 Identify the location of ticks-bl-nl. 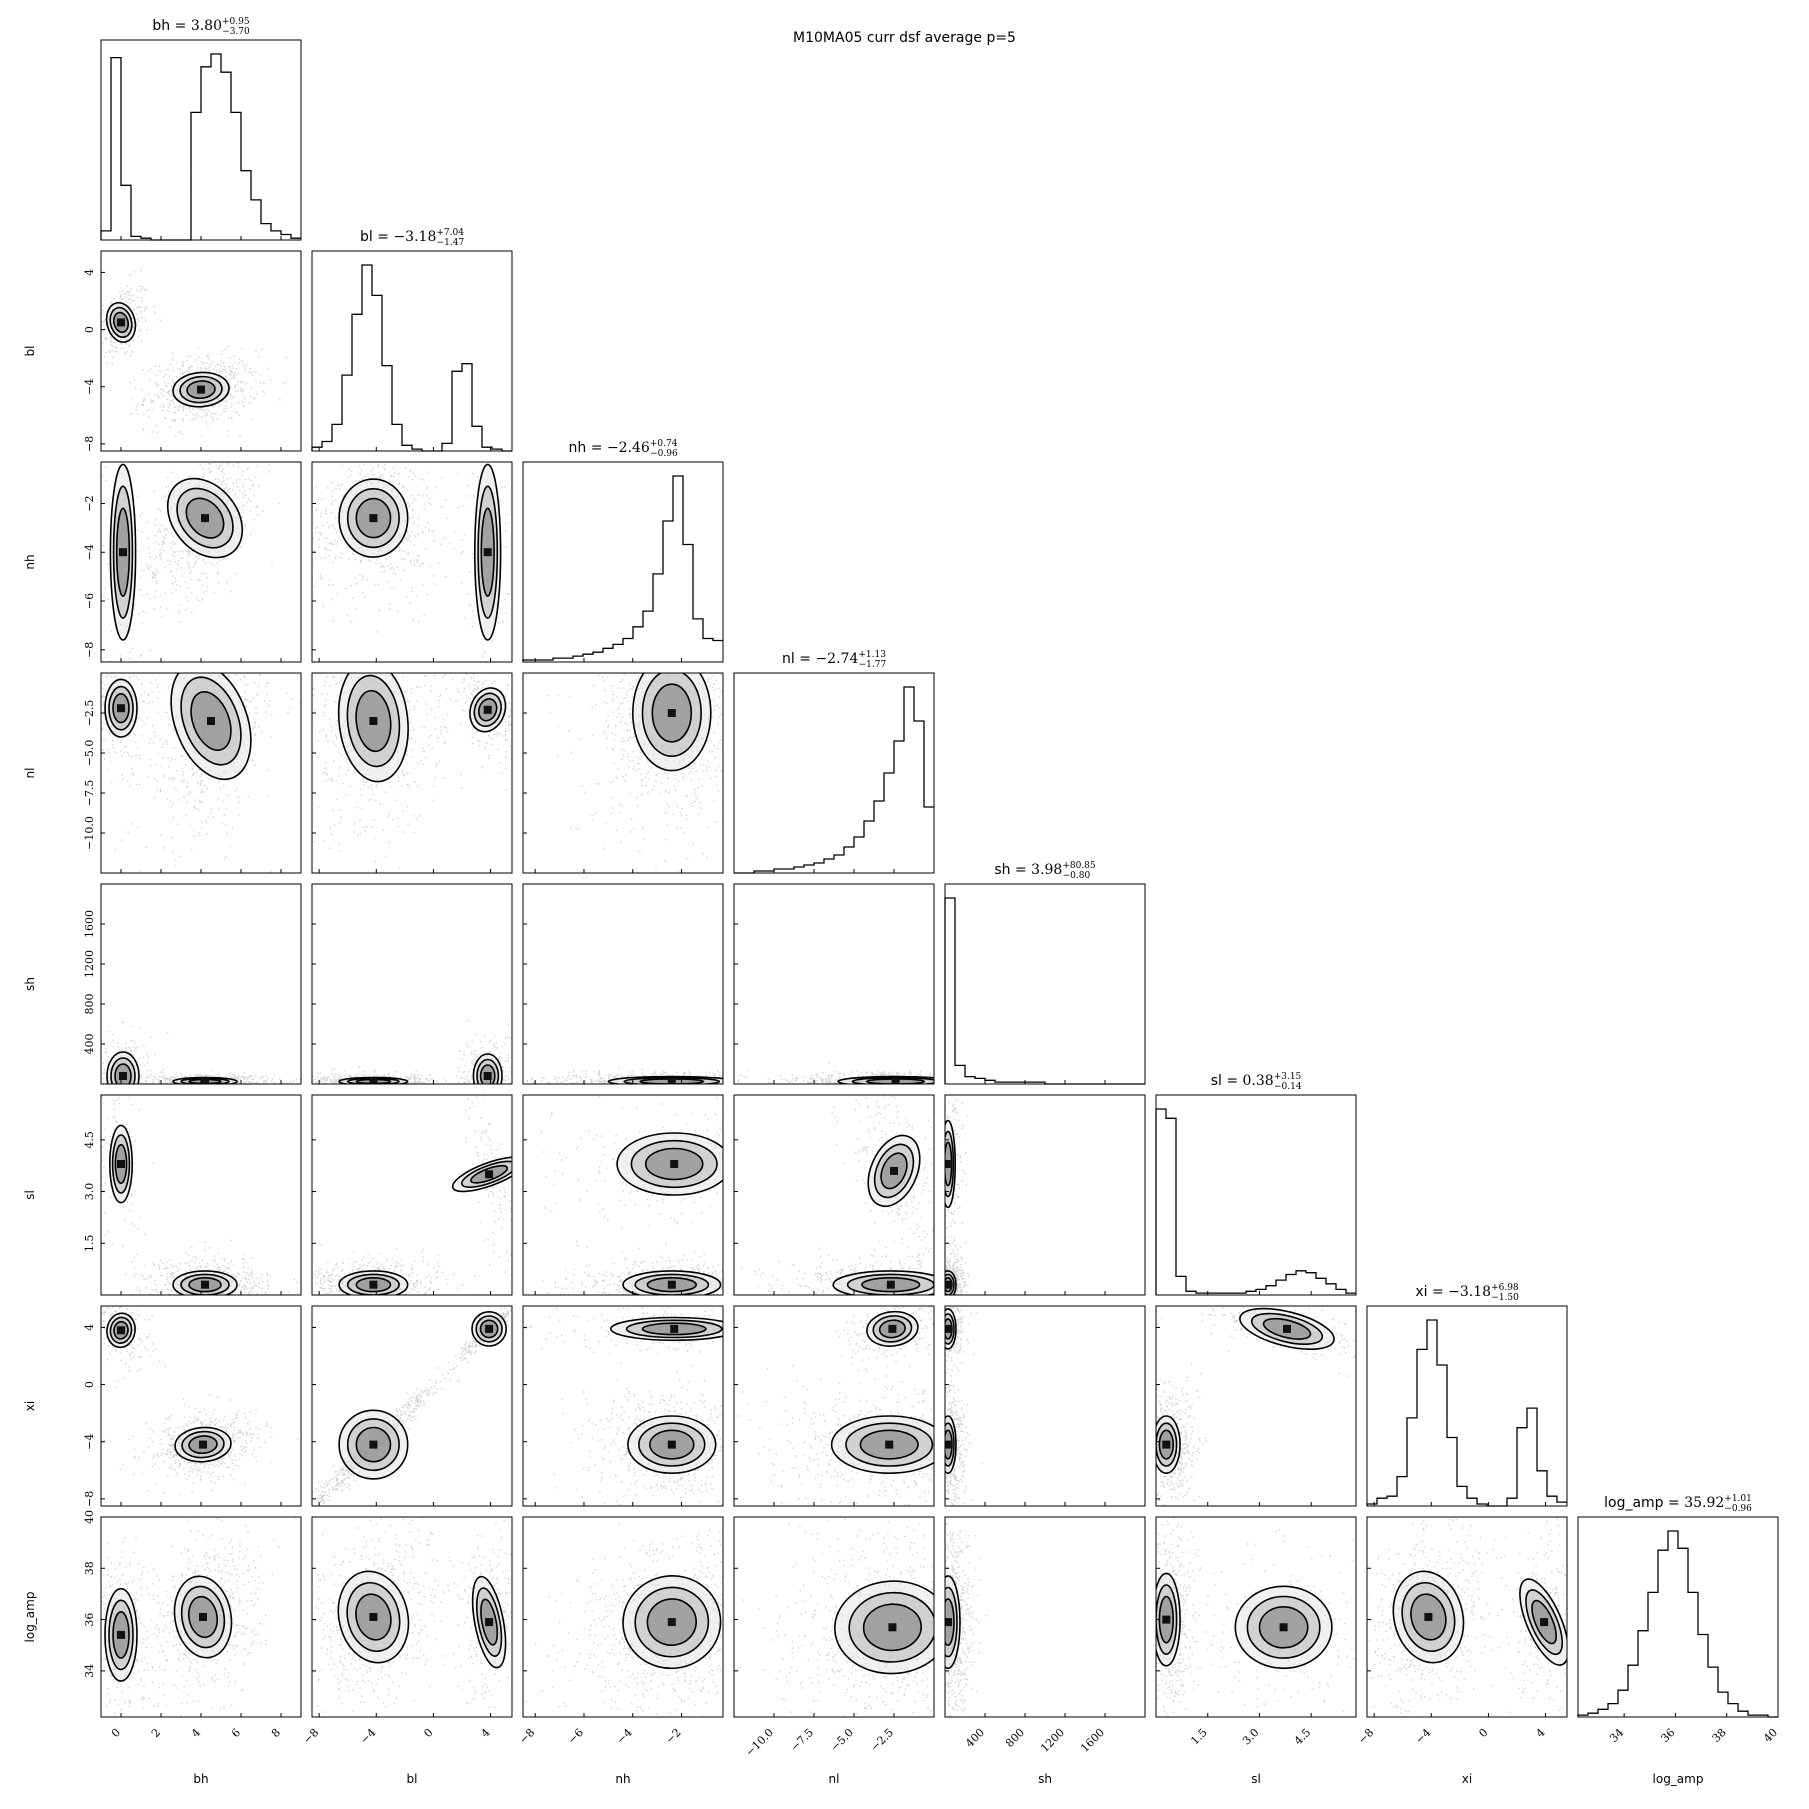
(402, 792).